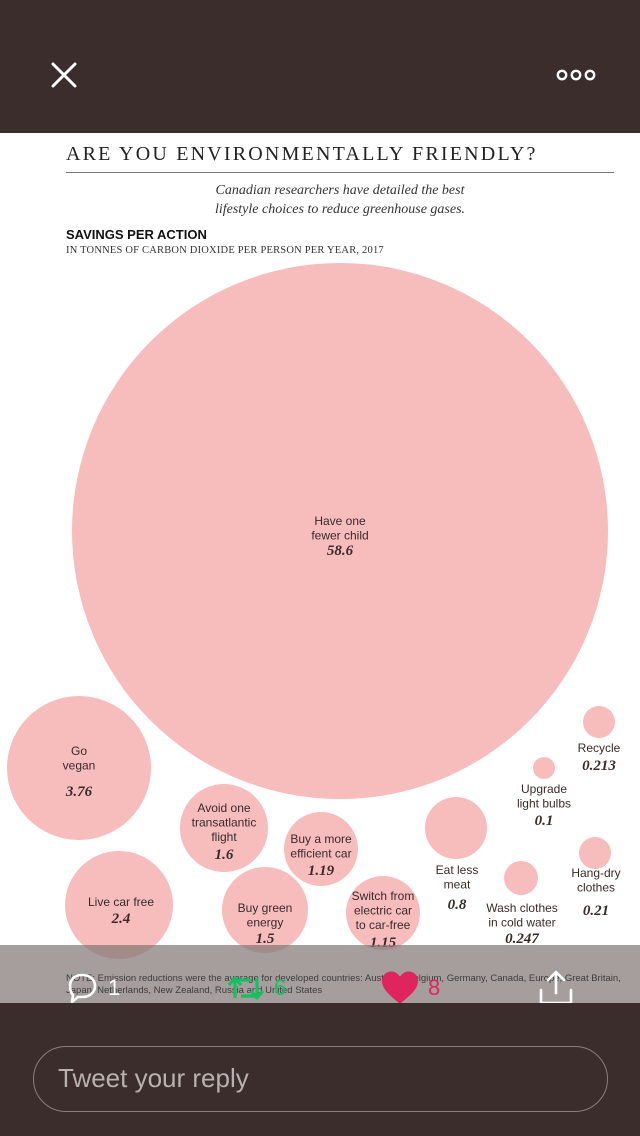 This screenshot has width=640, height=1136. I want to click on bubble-label-1-1: vegan, so click(79, 766).